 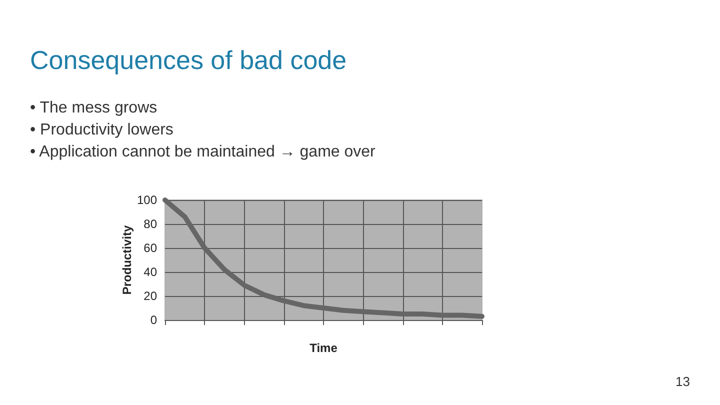 I want to click on y-axis-title: Productivity, so click(x=127, y=260).